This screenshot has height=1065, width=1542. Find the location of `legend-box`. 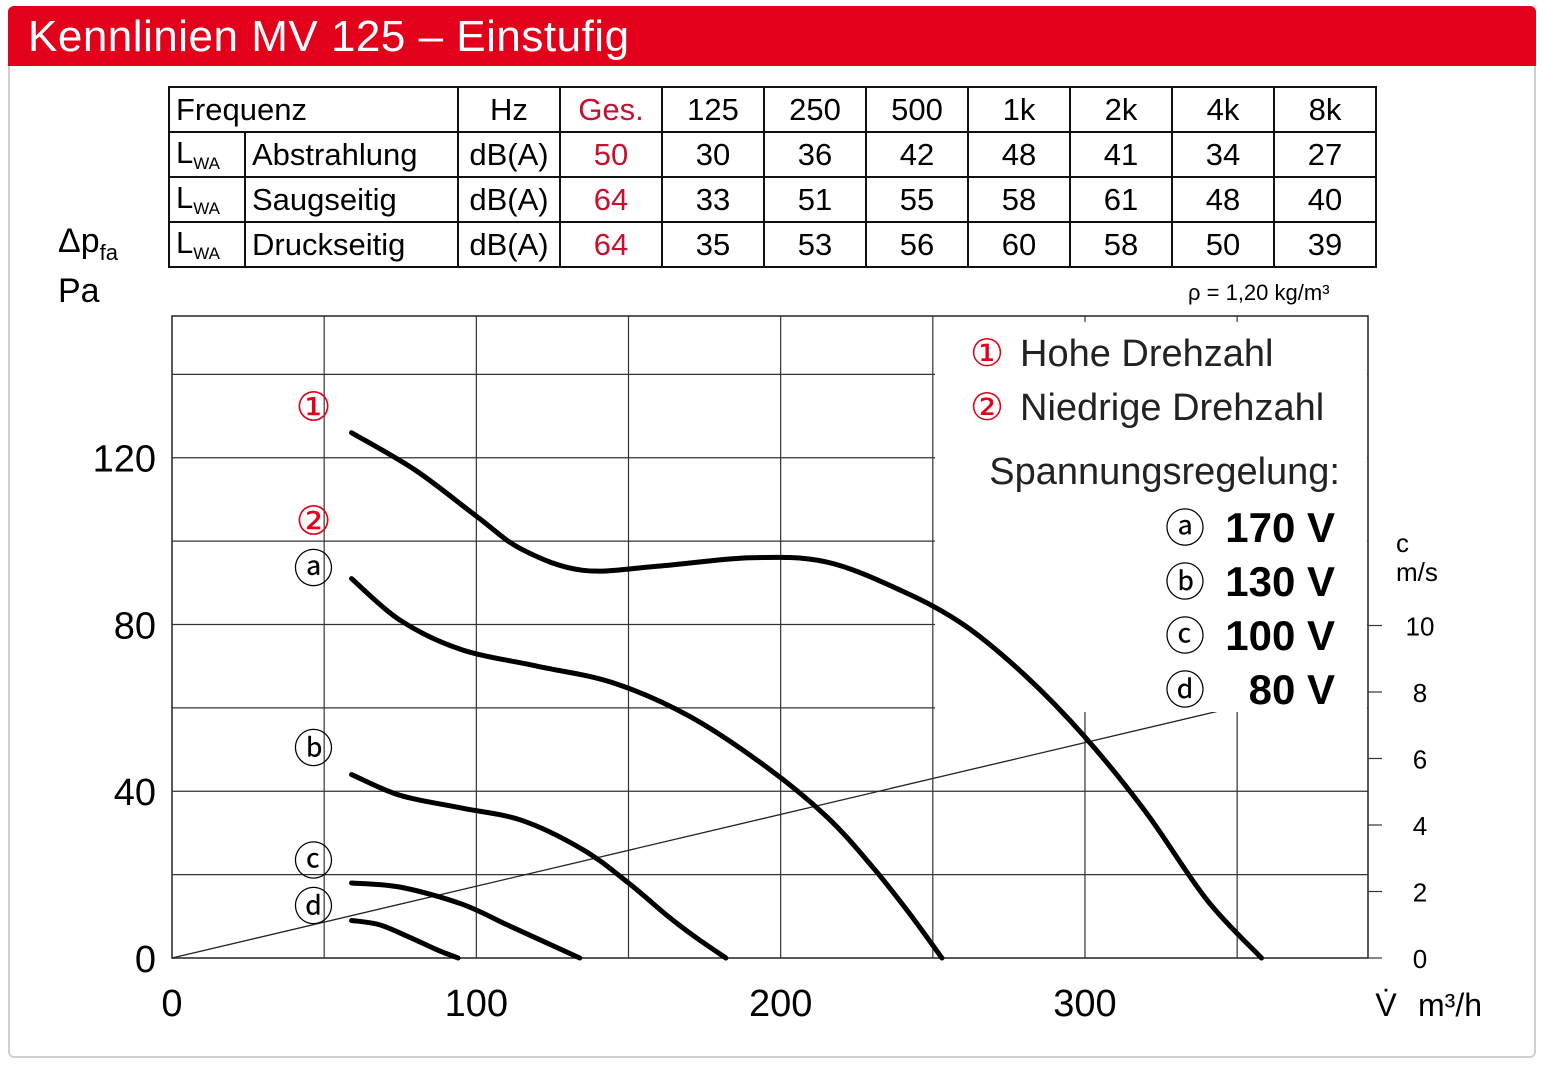

legend-box is located at coordinates (1151, 517).